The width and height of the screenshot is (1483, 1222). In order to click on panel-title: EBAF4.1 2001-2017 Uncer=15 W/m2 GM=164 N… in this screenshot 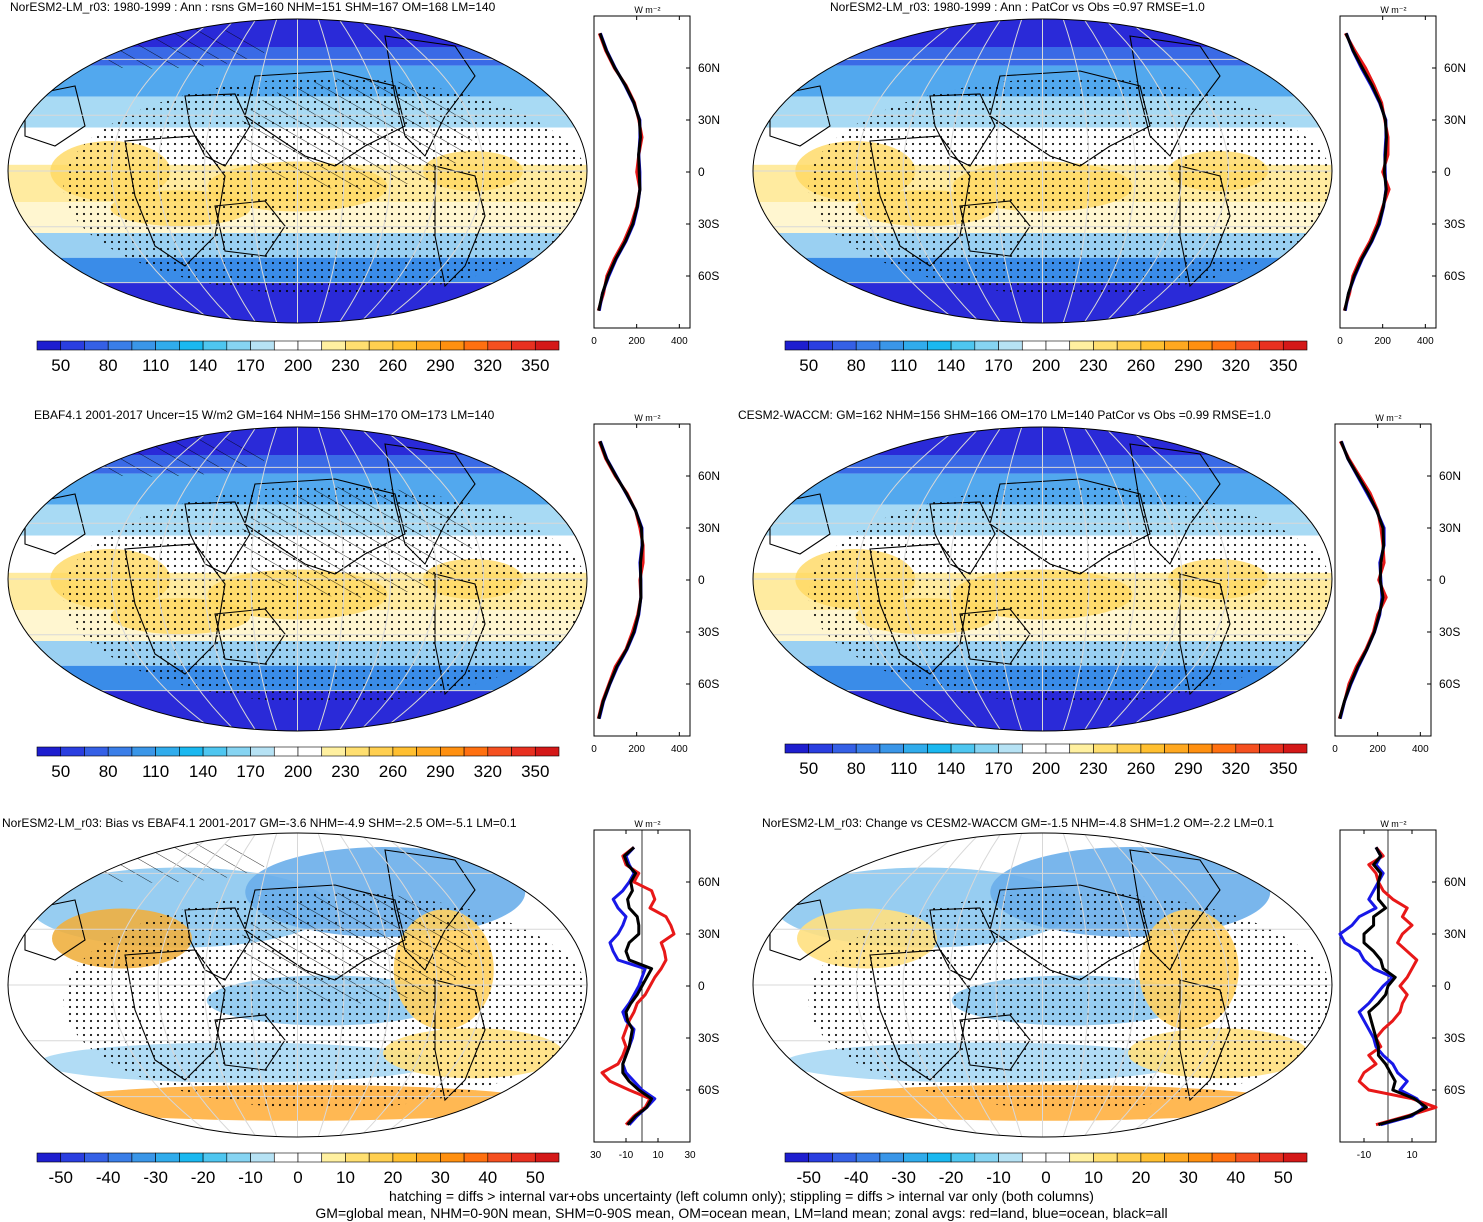, I will do `click(264, 415)`.